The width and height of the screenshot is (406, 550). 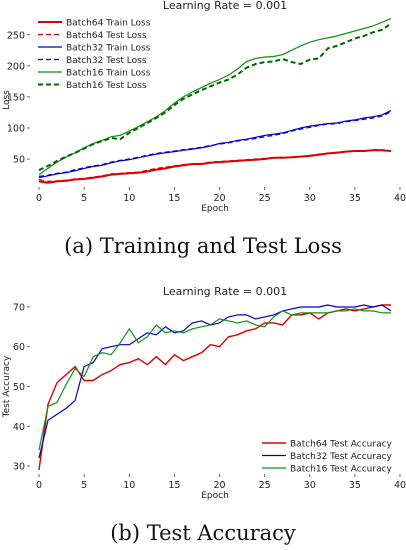 What do you see at coordinates (106, 61) in the screenshot?
I see `legend-label: Batch32 Test Loss` at bounding box center [106, 61].